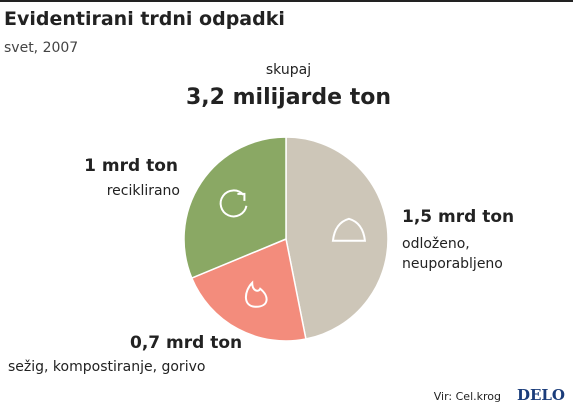 Image resolution: width=573 pixels, height=410 pixels. What do you see at coordinates (458, 217) in the screenshot?
I see `value-label: 1,5 mrd ton` at bounding box center [458, 217].